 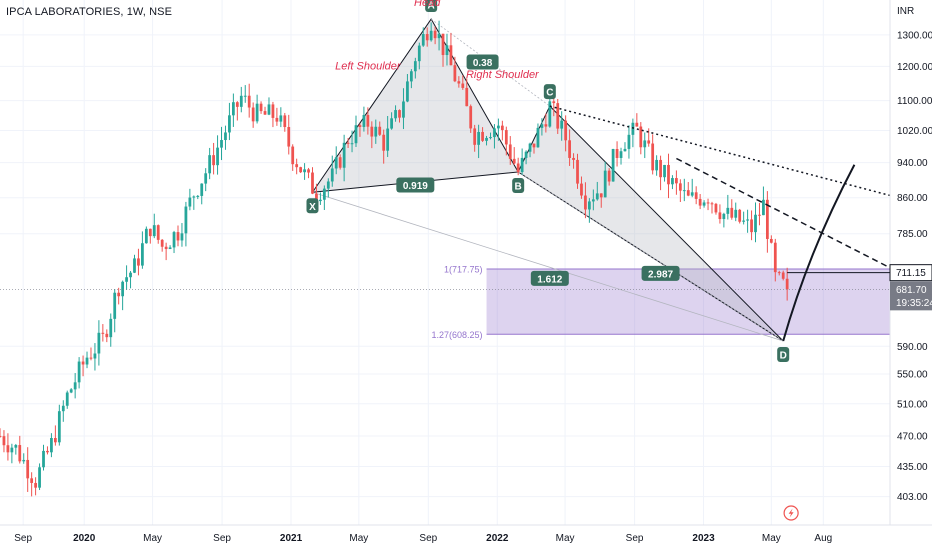 I want to click on price-tick-label: 1100.00, so click(x=914, y=101).